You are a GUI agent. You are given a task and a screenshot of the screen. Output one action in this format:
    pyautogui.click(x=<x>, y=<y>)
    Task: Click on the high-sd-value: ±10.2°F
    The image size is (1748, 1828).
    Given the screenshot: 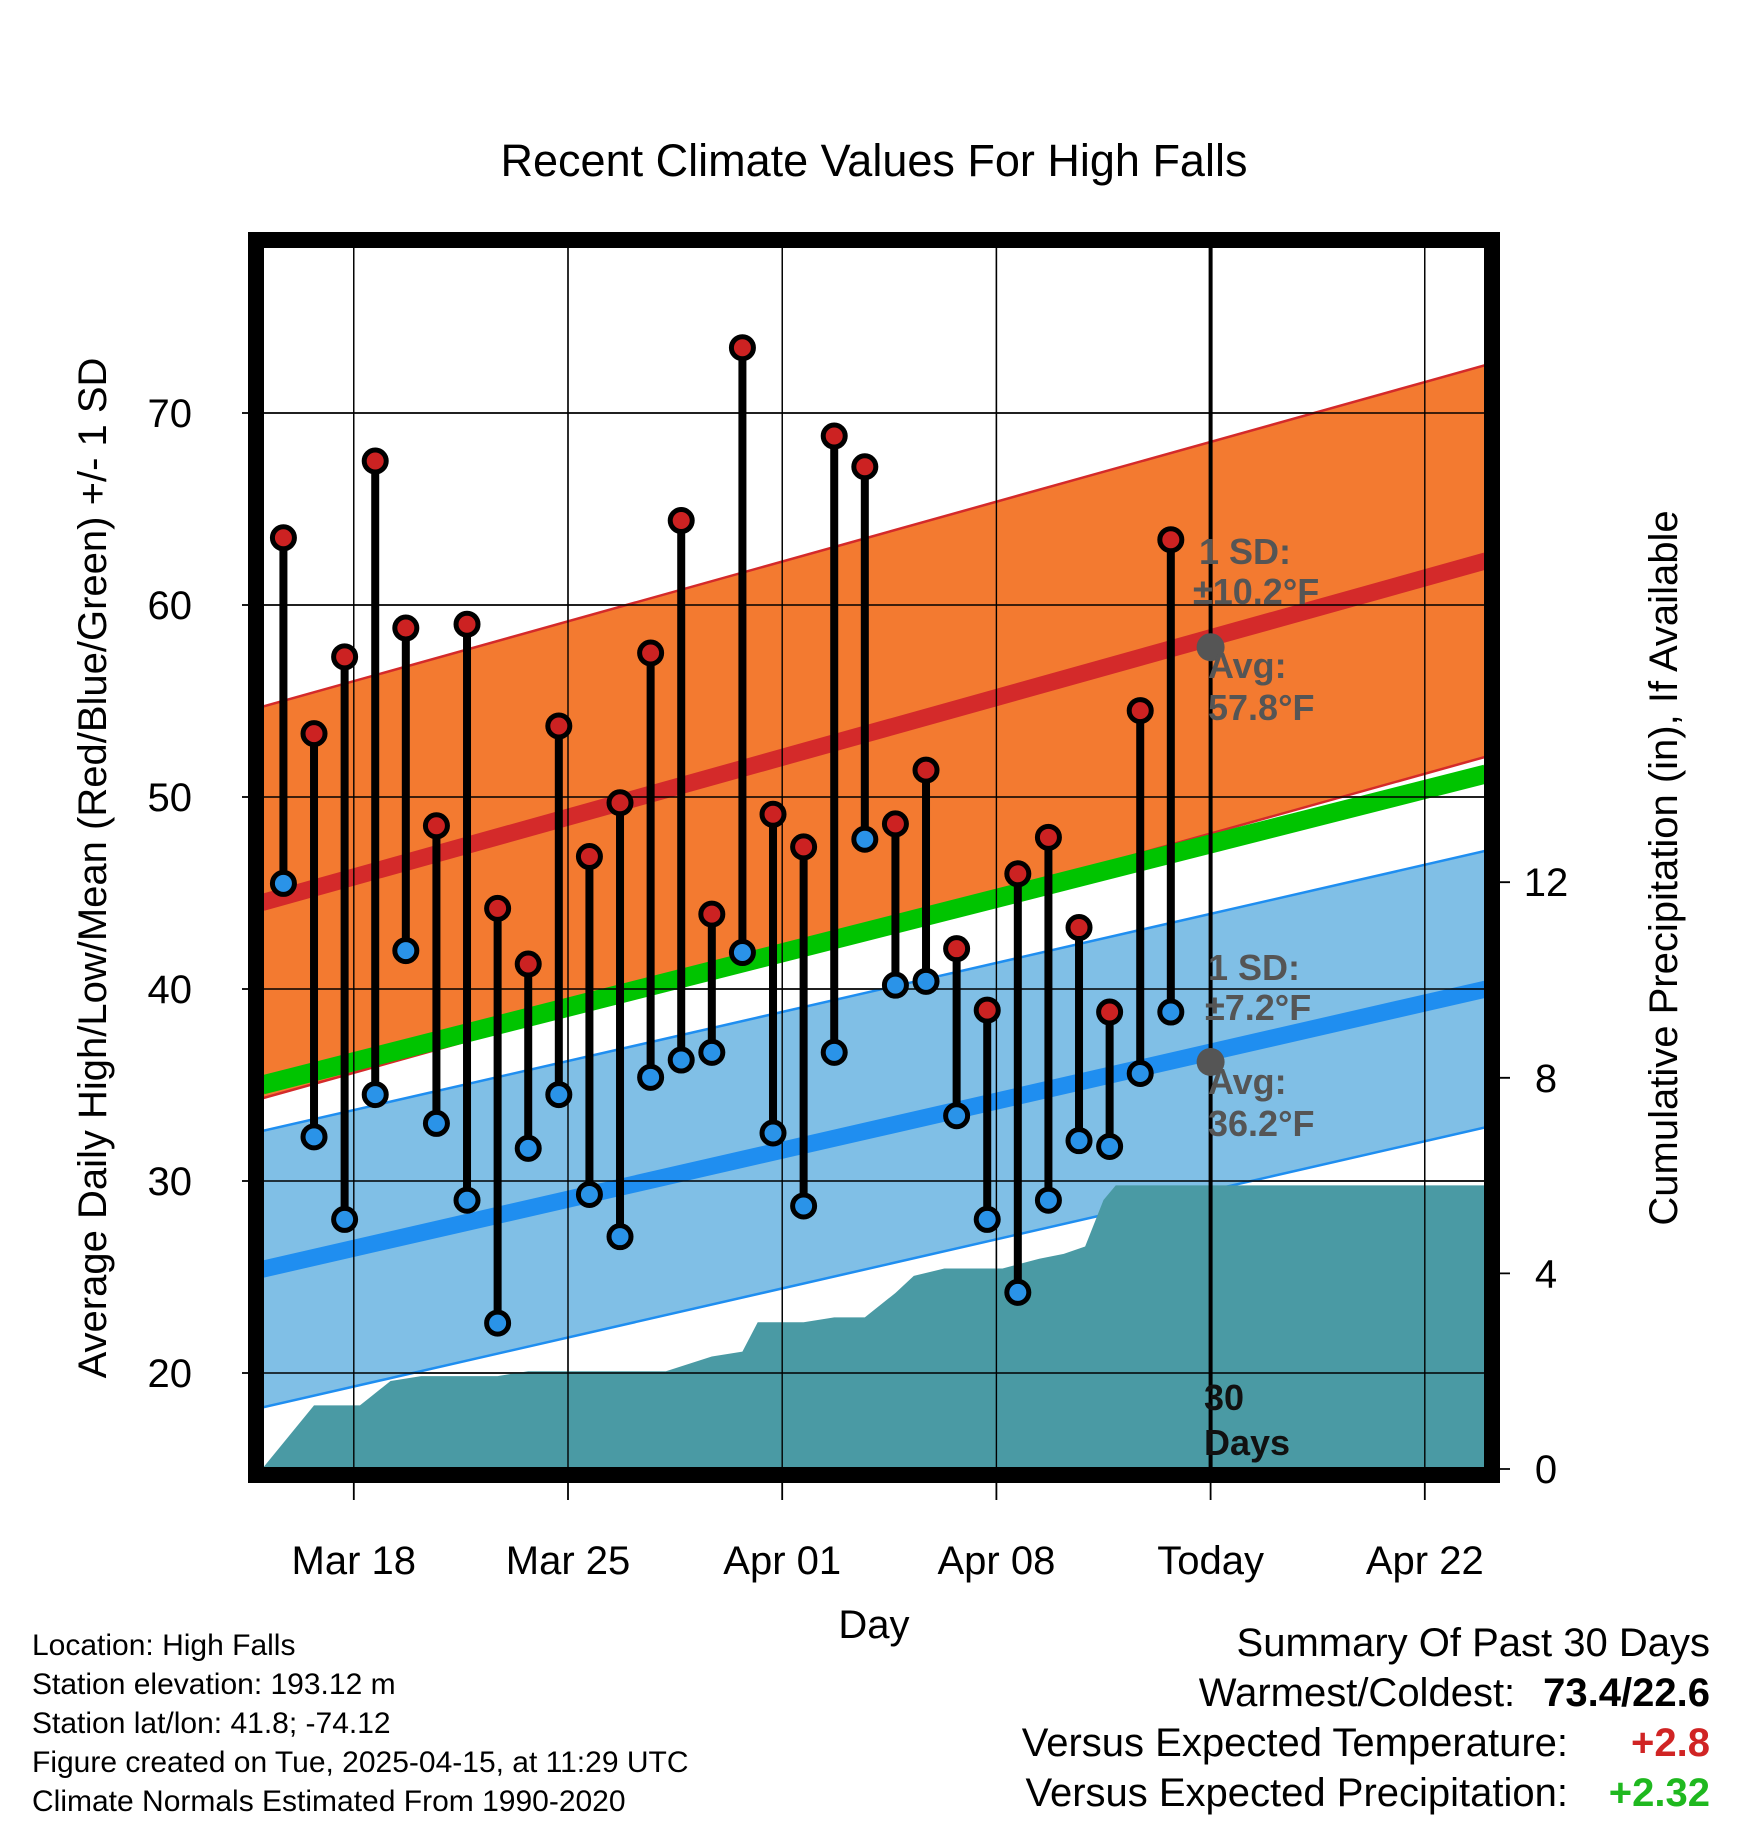 What is the action you would take?
    pyautogui.click(x=1256, y=591)
    